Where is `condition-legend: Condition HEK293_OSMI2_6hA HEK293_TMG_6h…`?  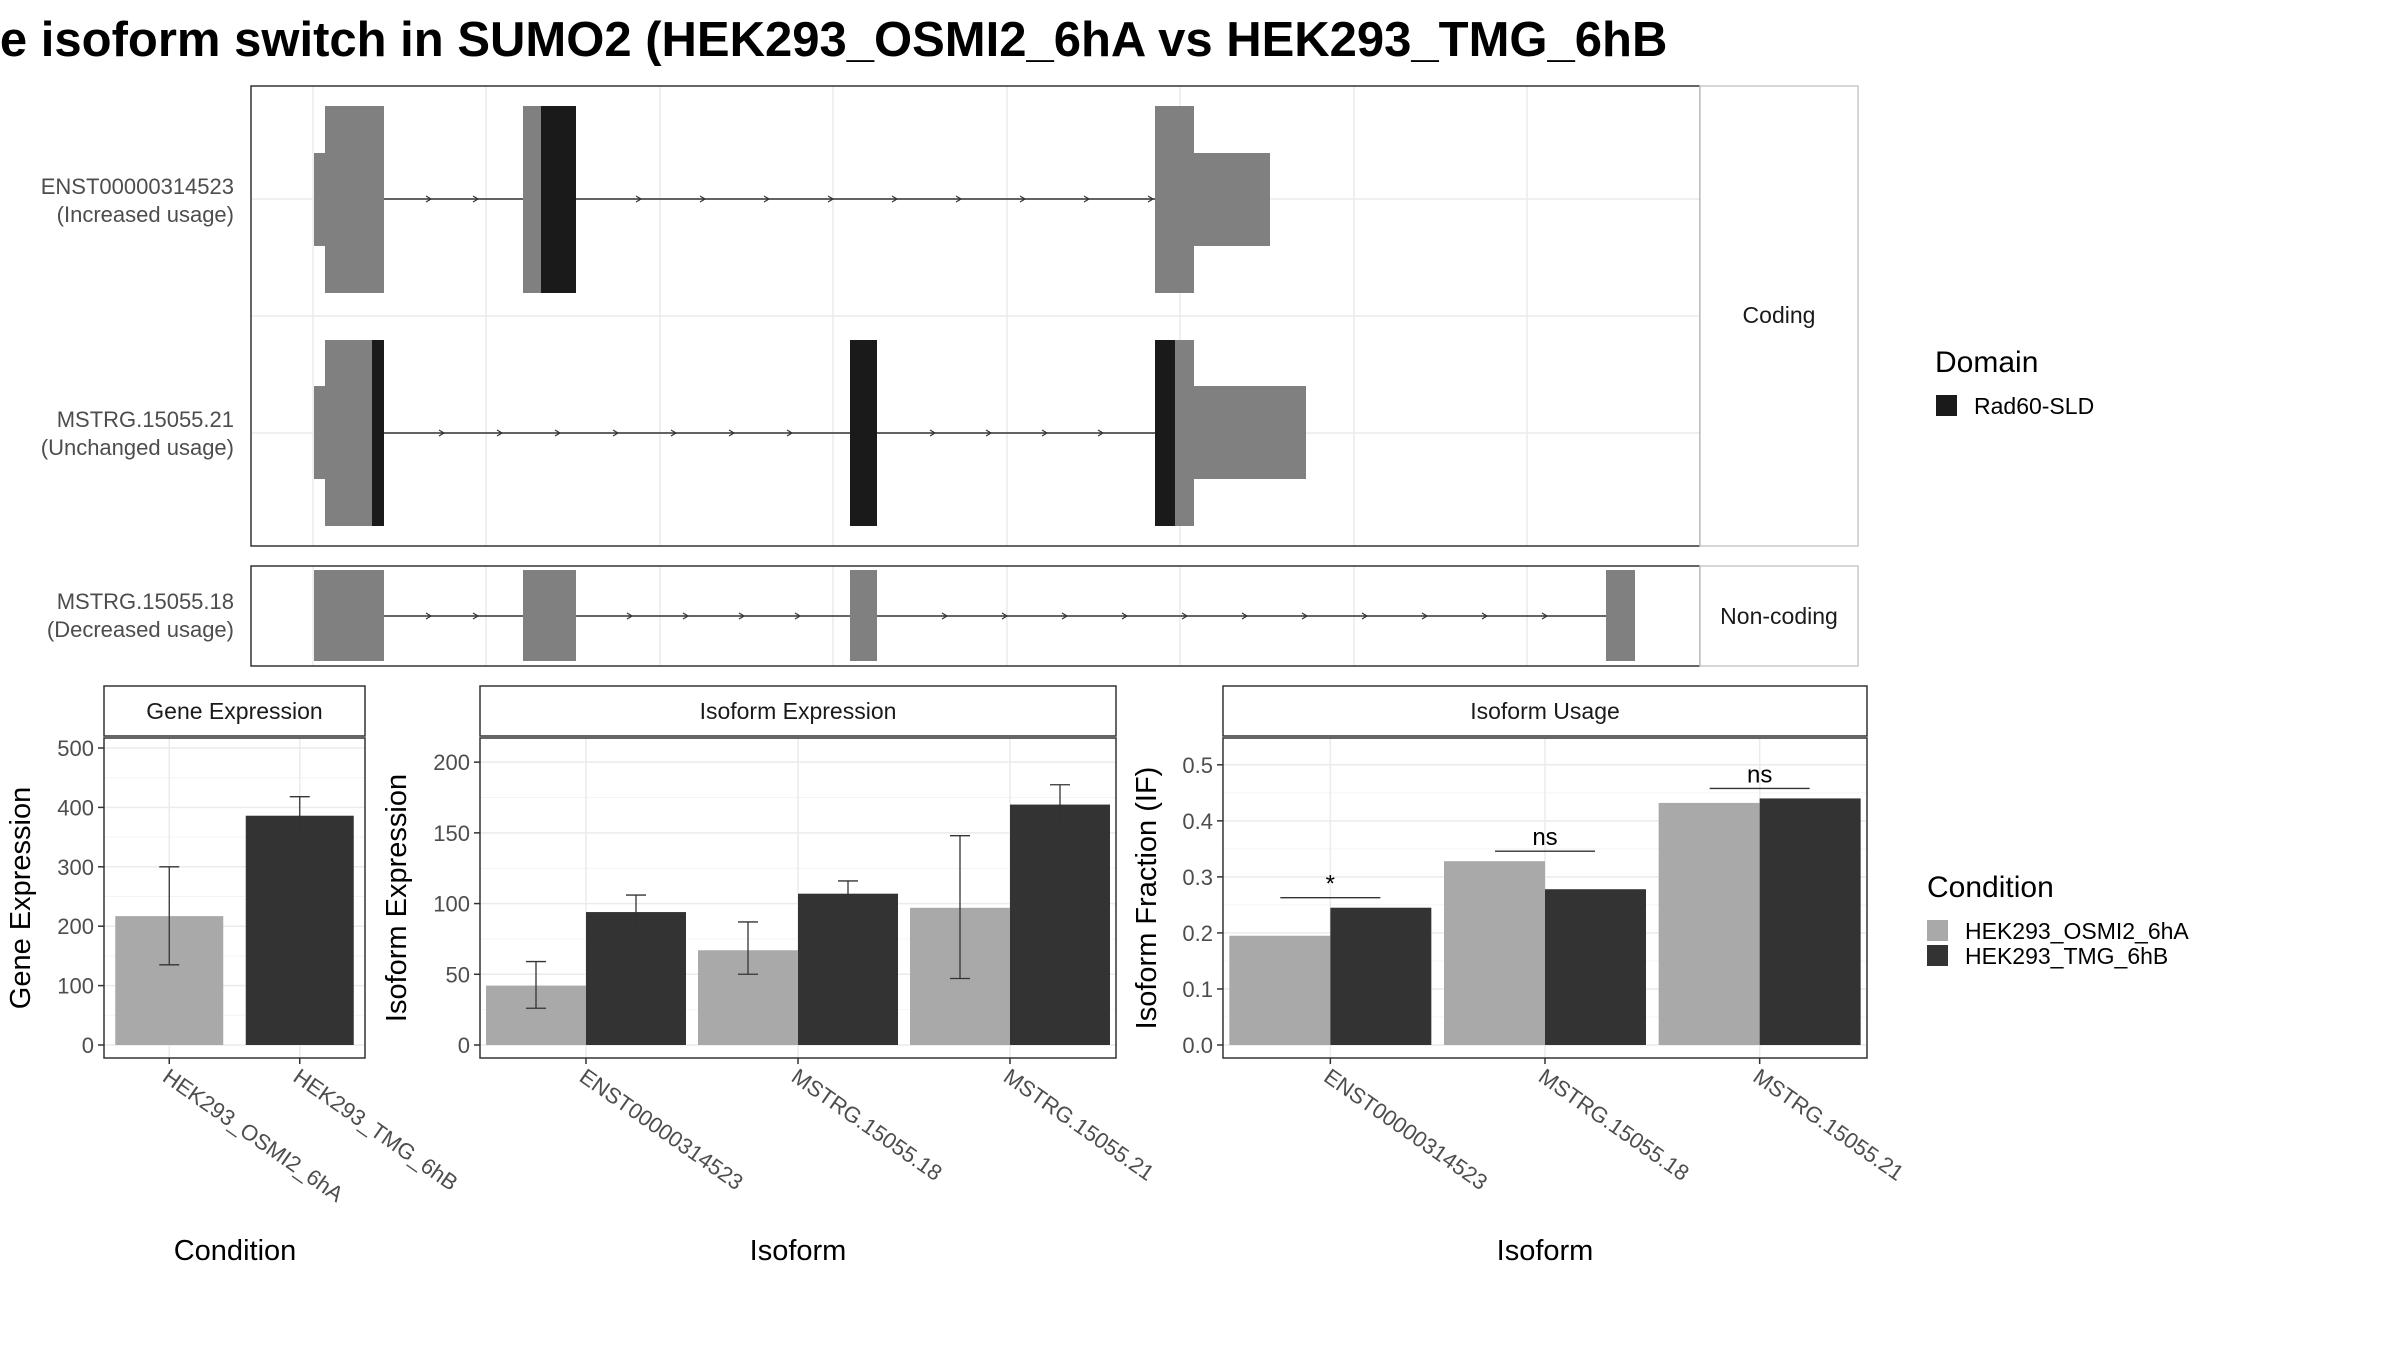 condition-legend: Condition HEK293_OSMI2_6hA HEK293_TMG_6h… is located at coordinates (2058, 920).